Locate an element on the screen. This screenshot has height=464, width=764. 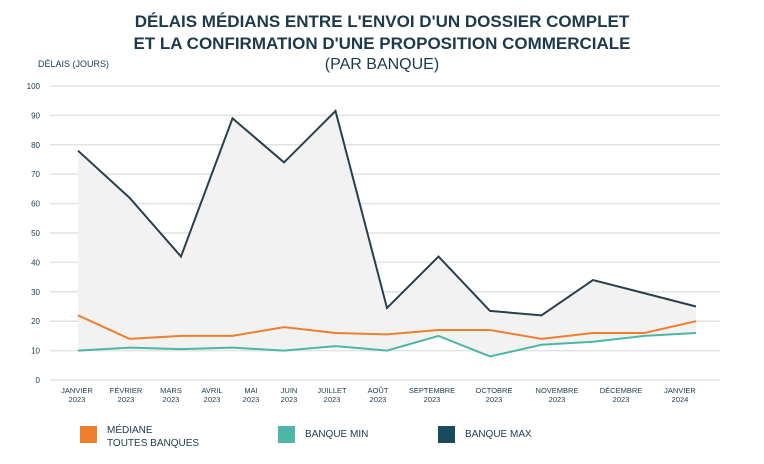
x-tick-label: 2024 is located at coordinates (680, 399).